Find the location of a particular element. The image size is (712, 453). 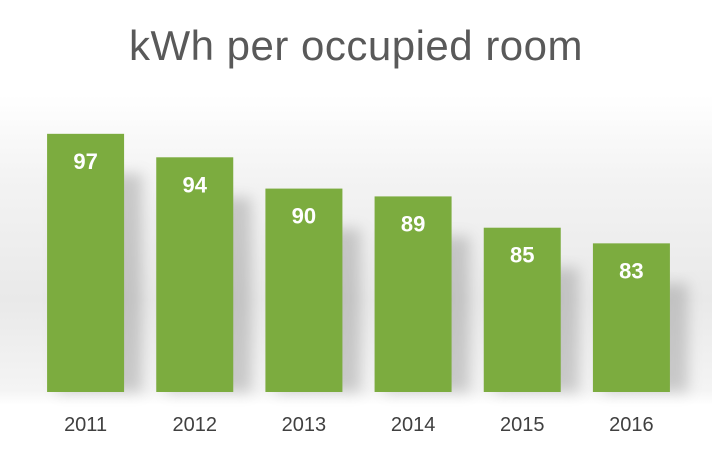

x-tick-label-2011: 2011 is located at coordinates (85, 425).